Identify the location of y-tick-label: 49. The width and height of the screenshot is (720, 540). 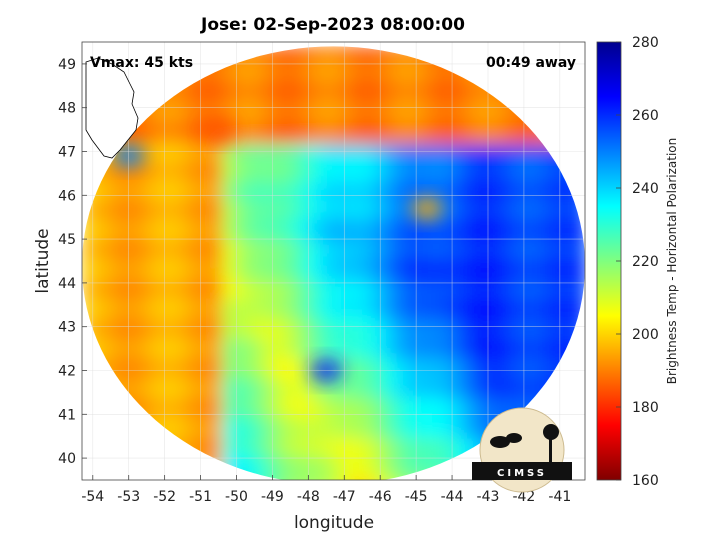
(67, 65).